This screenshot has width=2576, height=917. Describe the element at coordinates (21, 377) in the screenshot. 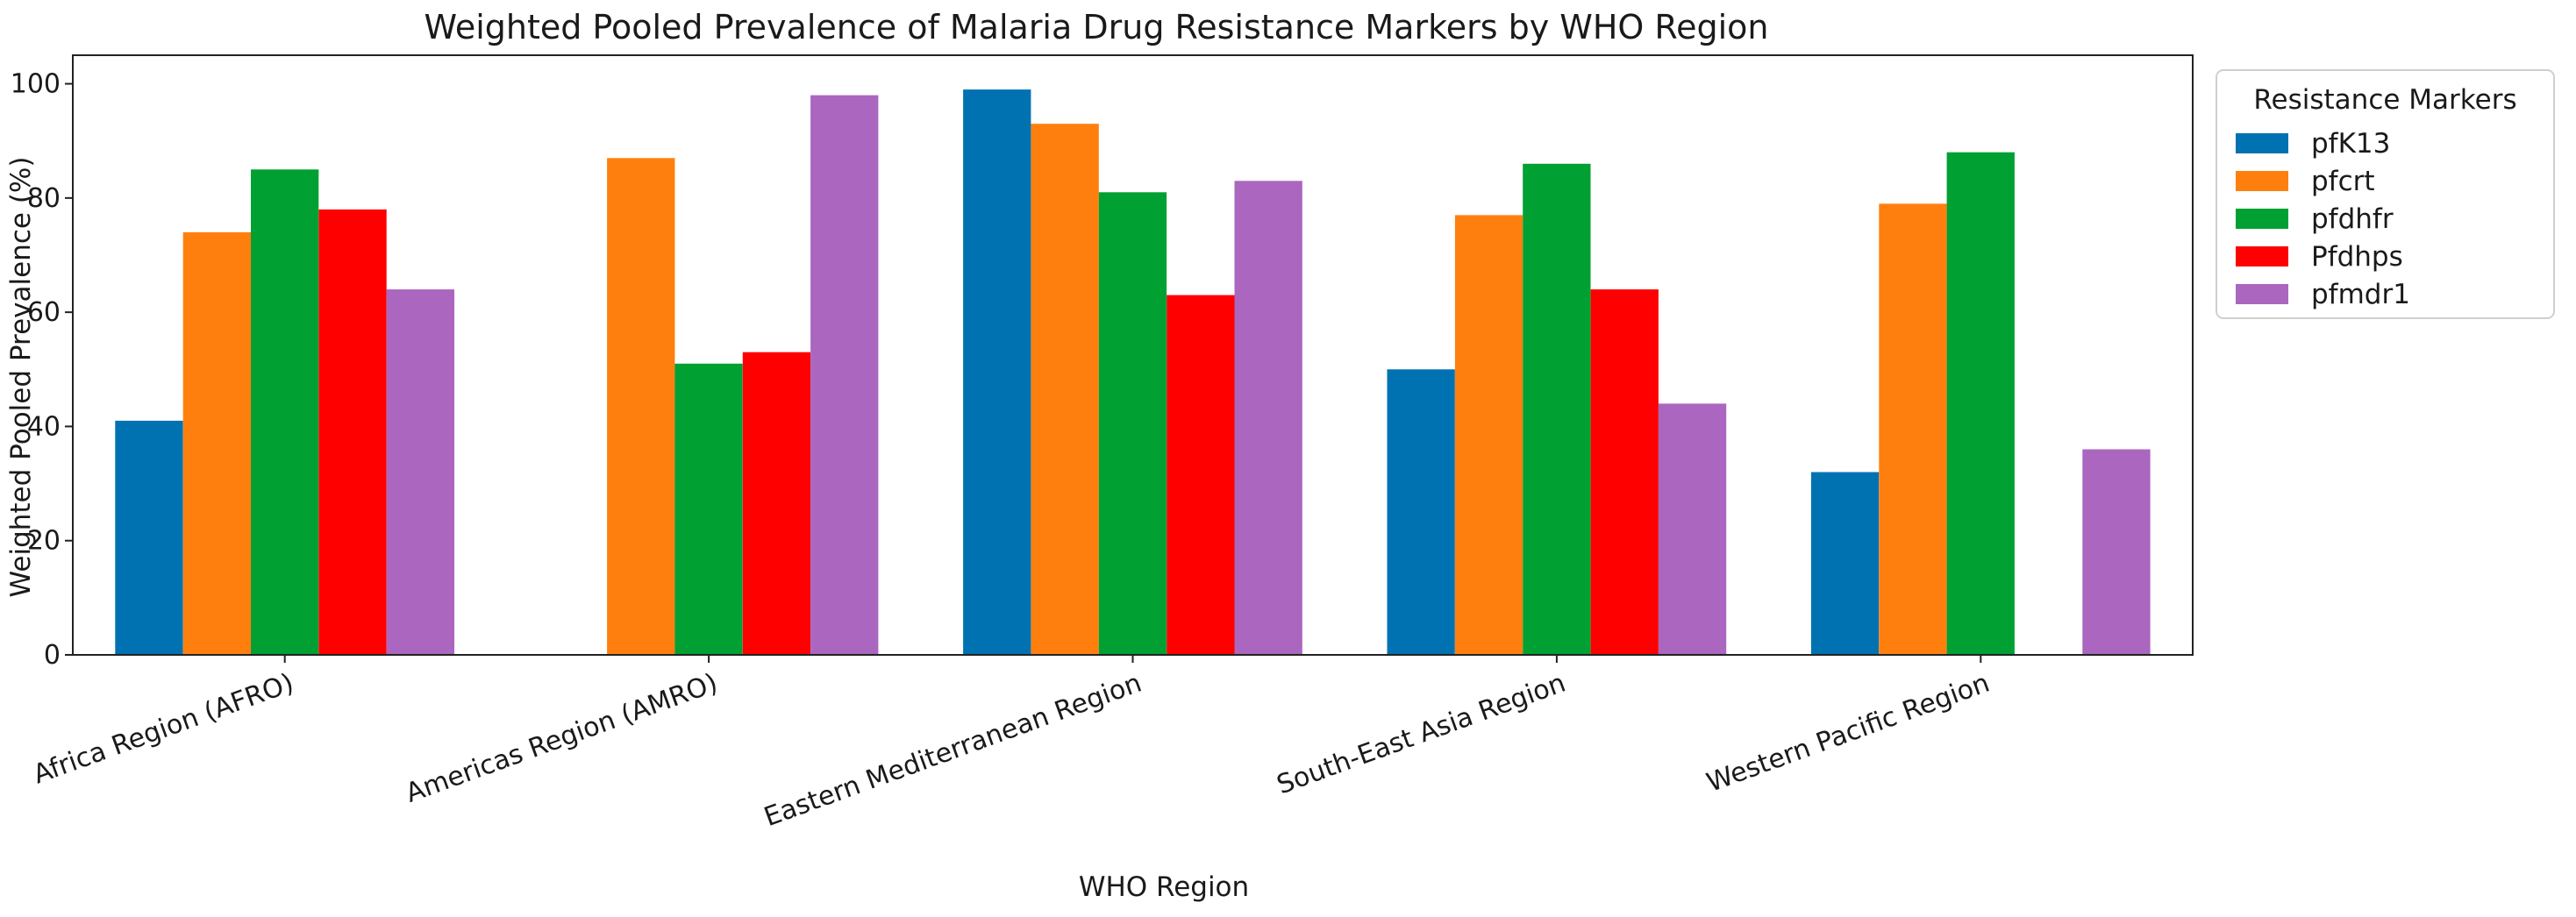

I see `y-axis-label: Weighted Pooled Prevalence (%)` at that location.